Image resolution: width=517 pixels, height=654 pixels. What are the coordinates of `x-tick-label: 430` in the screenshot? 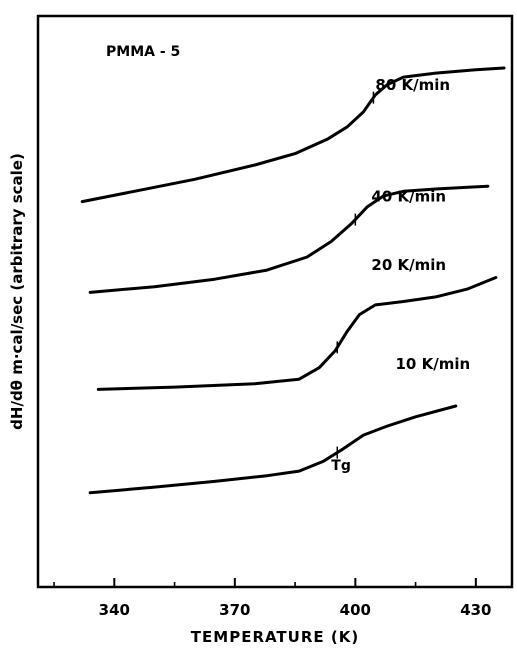 It's located at (475, 610).